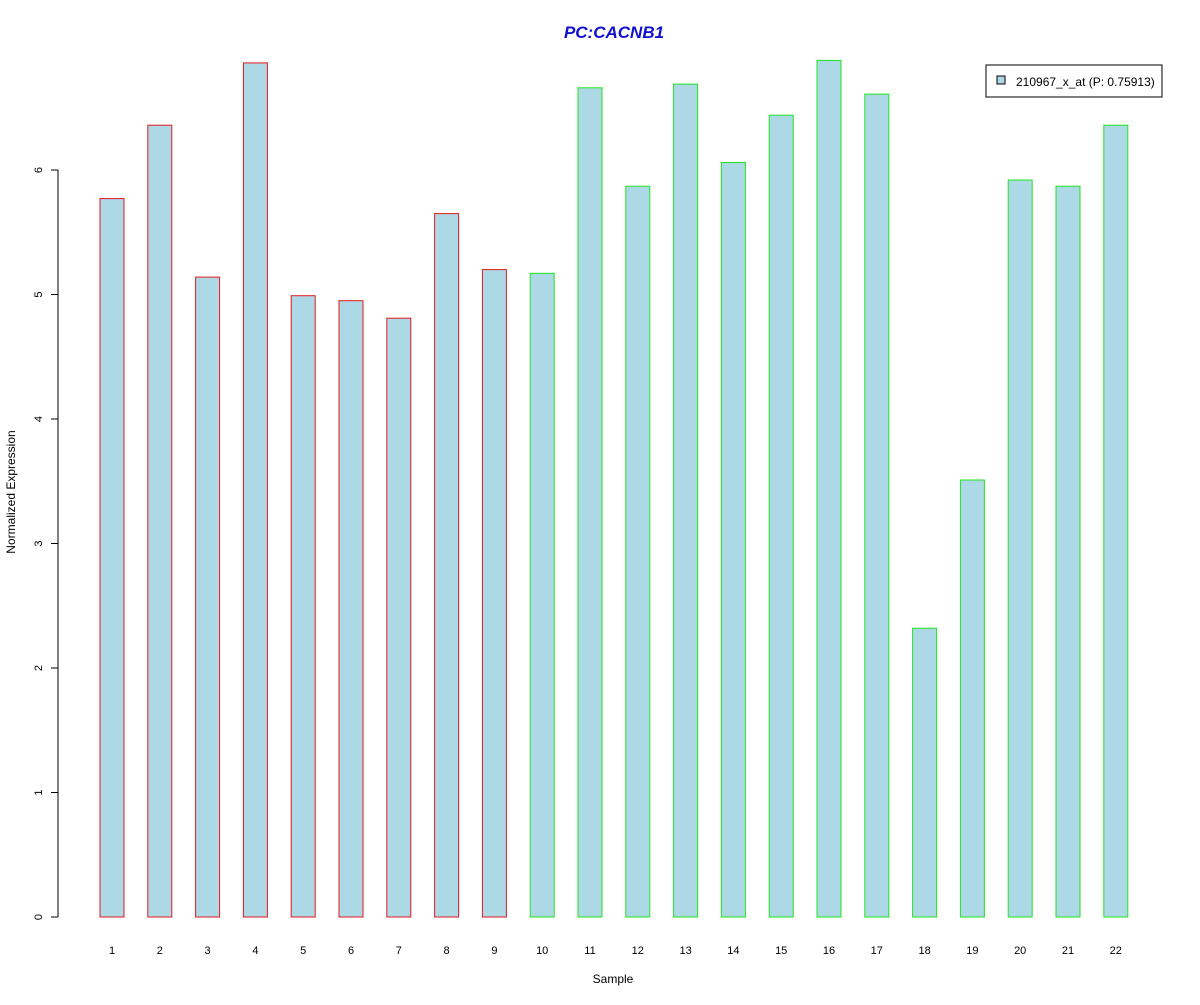  Describe the element at coordinates (160, 951) in the screenshot. I see `x-tick-label: 2` at that location.